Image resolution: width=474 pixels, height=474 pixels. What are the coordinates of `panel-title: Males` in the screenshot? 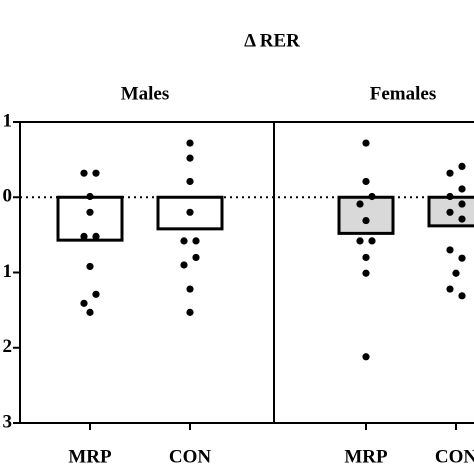 It's located at (145, 93).